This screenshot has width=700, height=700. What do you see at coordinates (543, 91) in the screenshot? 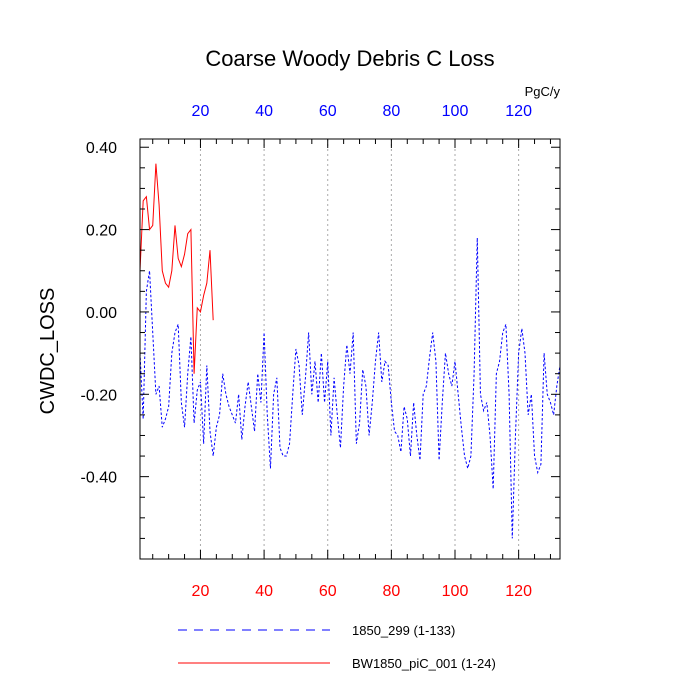
I see `units-label: PgC/y` at bounding box center [543, 91].